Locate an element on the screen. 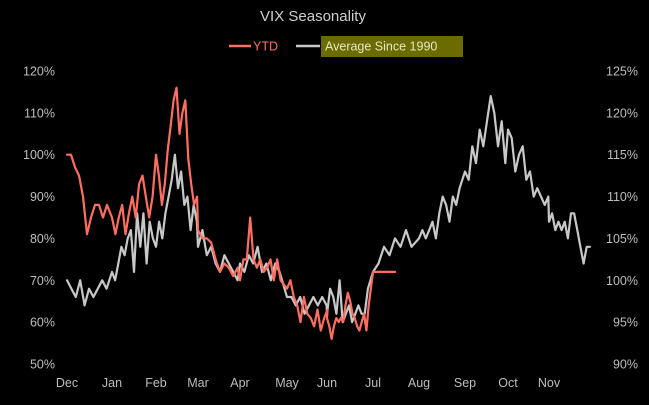 This screenshot has height=405, width=649. right-y-tick-label: 95% is located at coordinates (625, 323).